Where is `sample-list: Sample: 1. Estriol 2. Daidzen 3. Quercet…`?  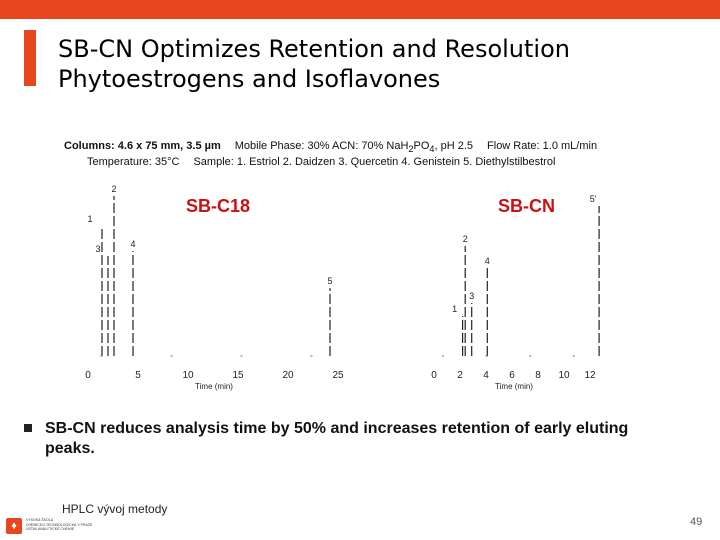
sample-list: Sample: 1. Estriol 2. Daidzen 3. Quercet… is located at coordinates (374, 162).